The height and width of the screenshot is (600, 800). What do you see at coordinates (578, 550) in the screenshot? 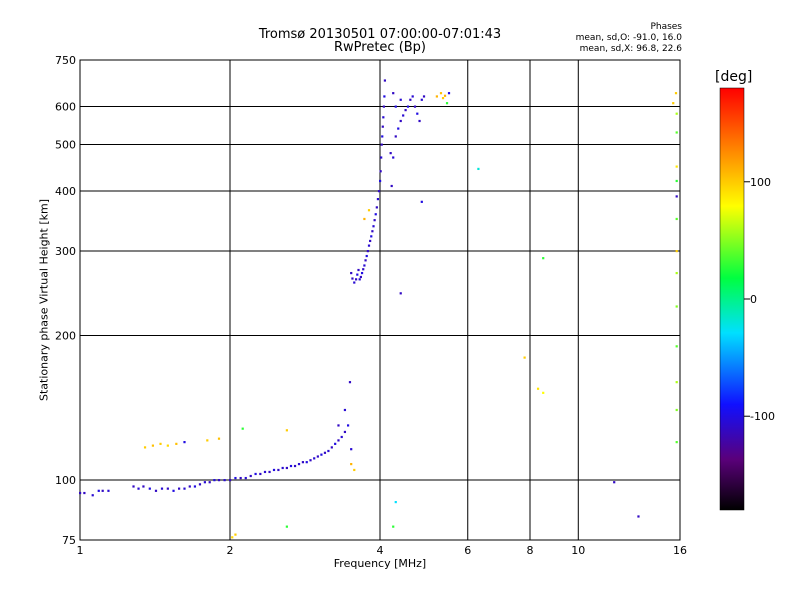
I see `x-tick-label: 10` at bounding box center [578, 550].